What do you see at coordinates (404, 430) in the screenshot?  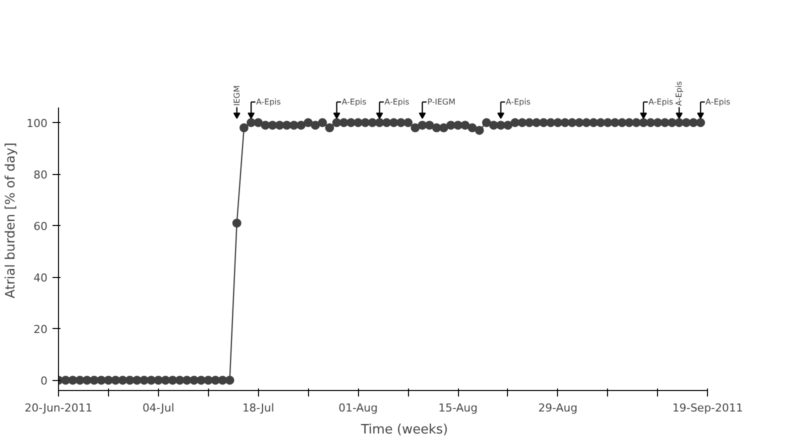 I see `x-axis-title: Time (weeks)` at bounding box center [404, 430].